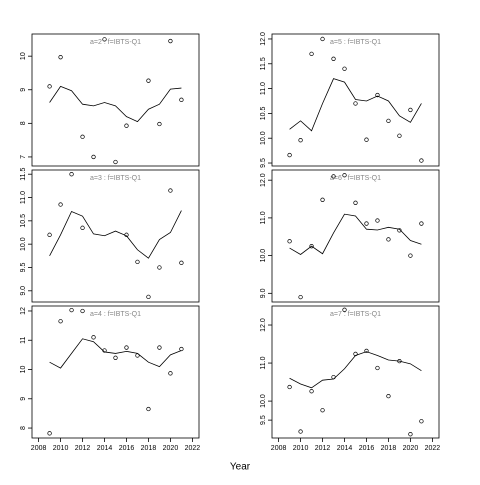 The width and height of the screenshot is (480, 485). What do you see at coordinates (23, 428) in the screenshot?
I see `y-tick-label: 8` at bounding box center [23, 428].